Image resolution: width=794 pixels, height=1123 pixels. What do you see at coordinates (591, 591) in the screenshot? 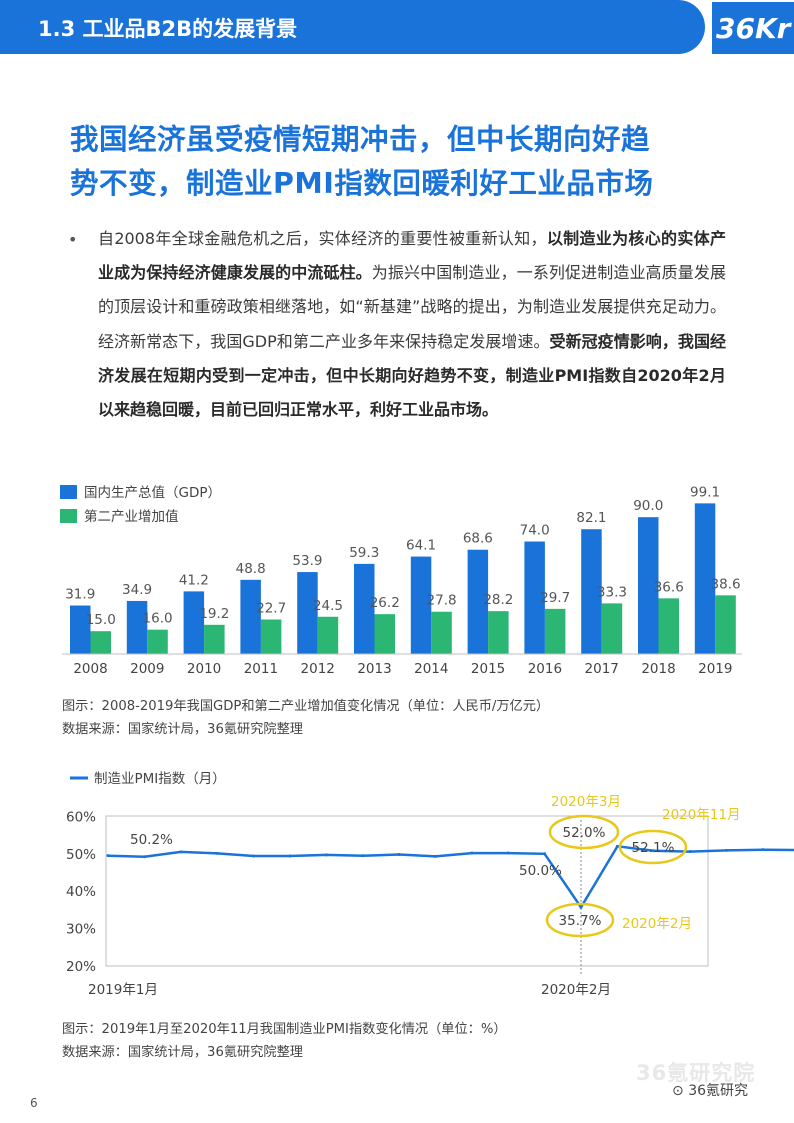
I see `bar-gdp-2017` at bounding box center [591, 591].